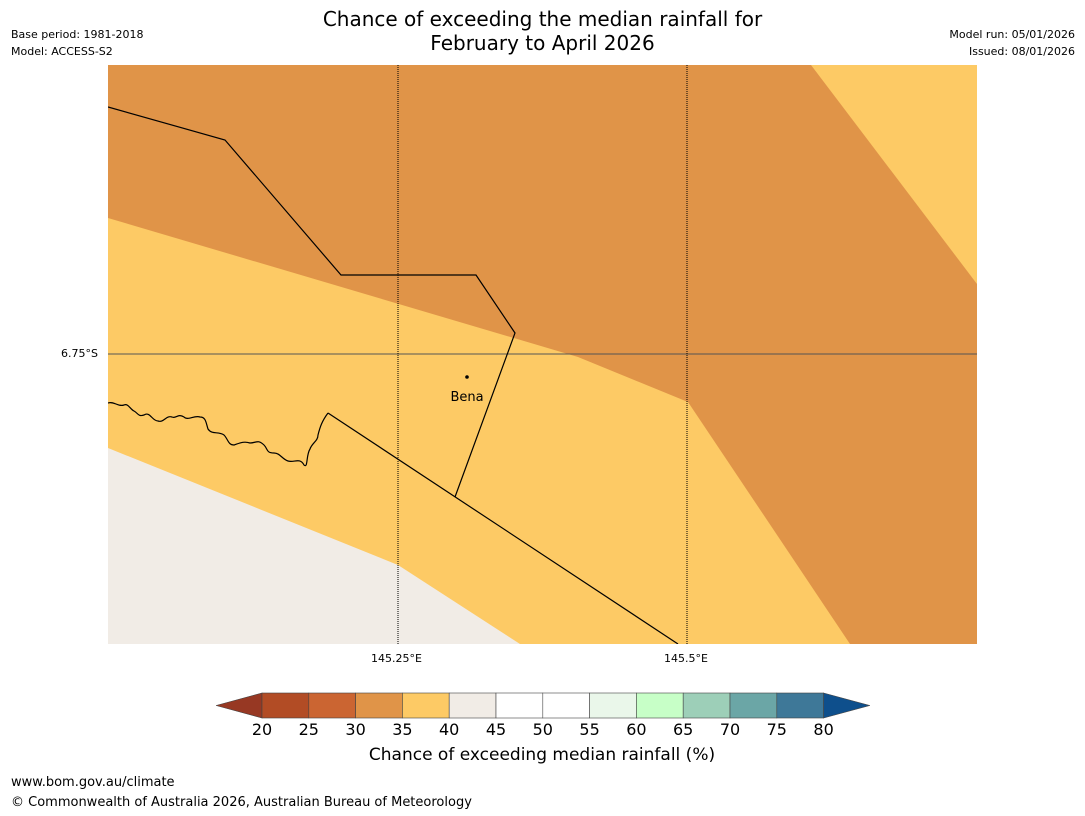 The width and height of the screenshot is (1085, 816). Describe the element at coordinates (542, 729) in the screenshot. I see `colorbar-tick-label: 50` at that location.